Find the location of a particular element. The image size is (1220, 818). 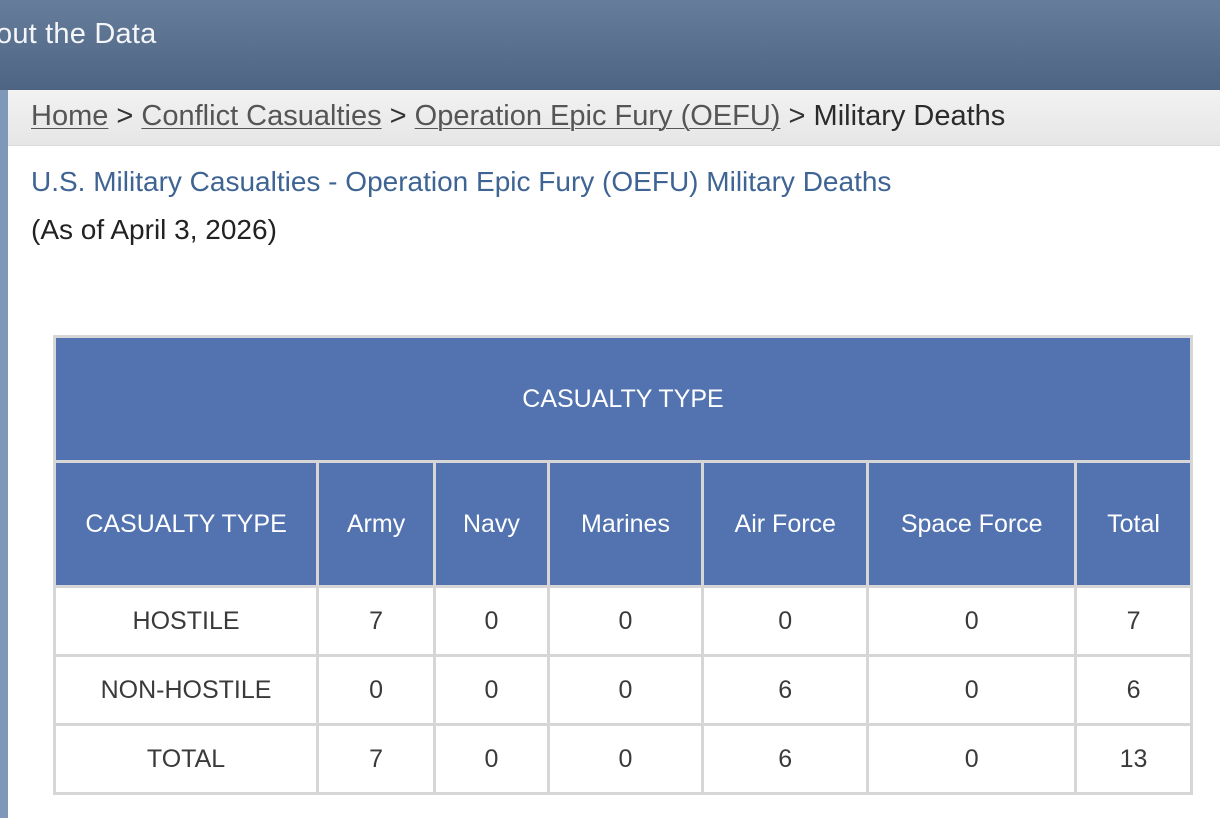

column-header-marines: Marines is located at coordinates (625, 524).